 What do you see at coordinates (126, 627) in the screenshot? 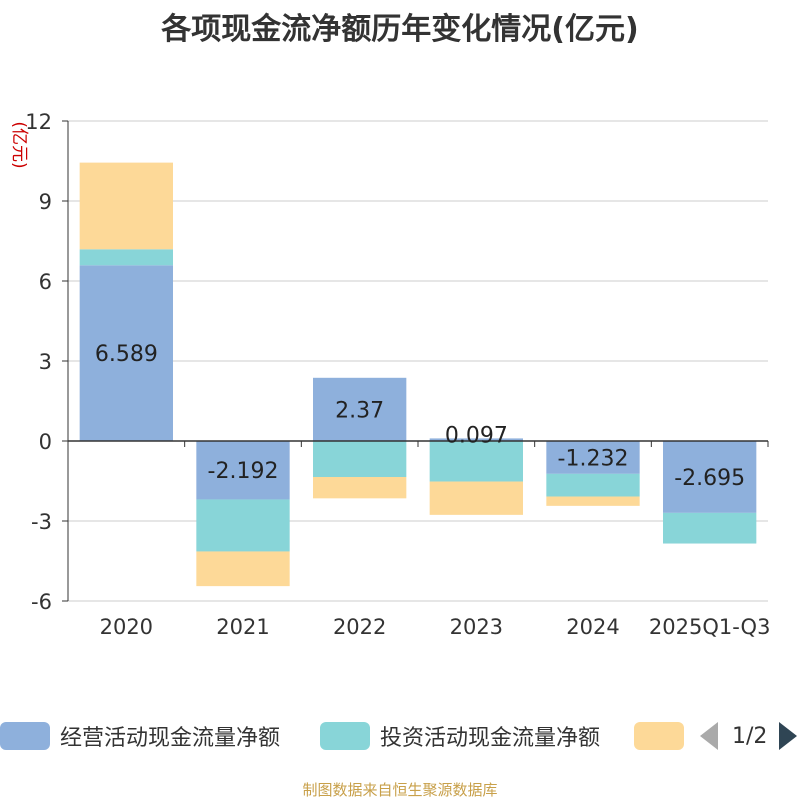
I see `x-tick-label: 2020` at bounding box center [126, 627].